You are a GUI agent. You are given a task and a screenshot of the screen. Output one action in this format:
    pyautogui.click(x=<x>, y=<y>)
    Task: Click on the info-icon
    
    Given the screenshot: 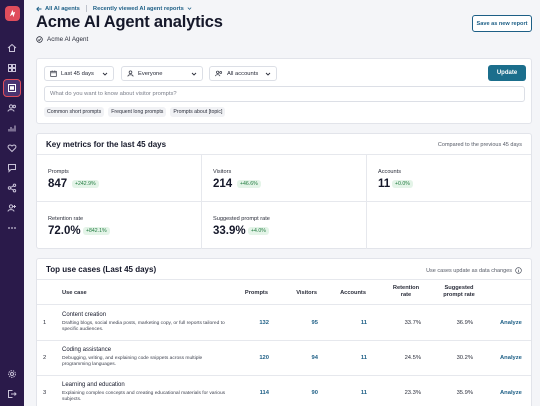 What is the action you would take?
    pyautogui.click(x=518, y=270)
    